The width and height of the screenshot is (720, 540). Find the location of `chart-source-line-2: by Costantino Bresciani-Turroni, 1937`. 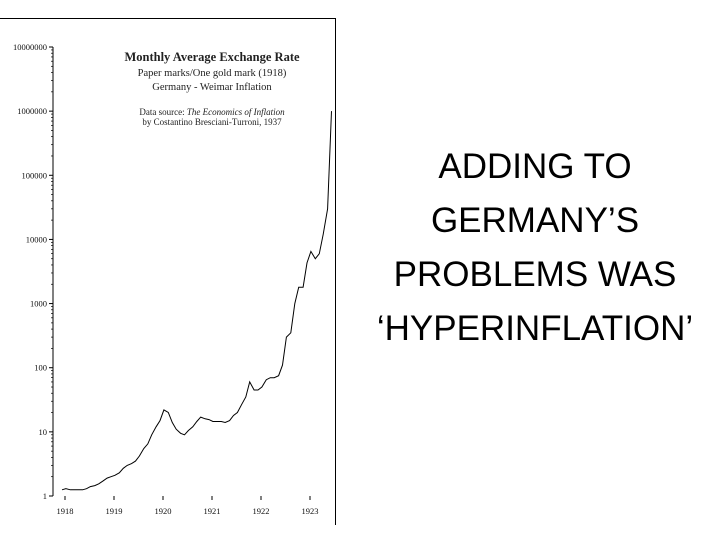

chart-source-line-2: by Costantino Bresciani-Turroni, 1937 is located at coordinates (212, 122).